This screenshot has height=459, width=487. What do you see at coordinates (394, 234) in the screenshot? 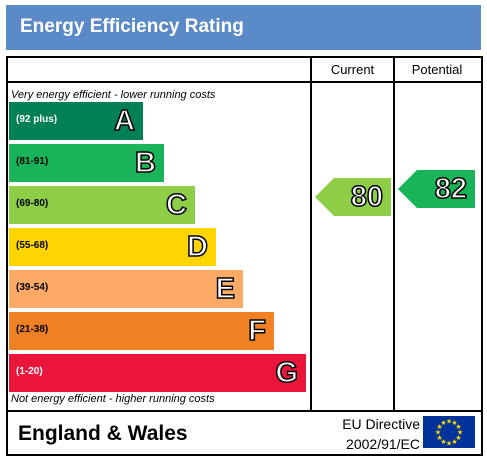
I see `divider-potential` at bounding box center [394, 234].